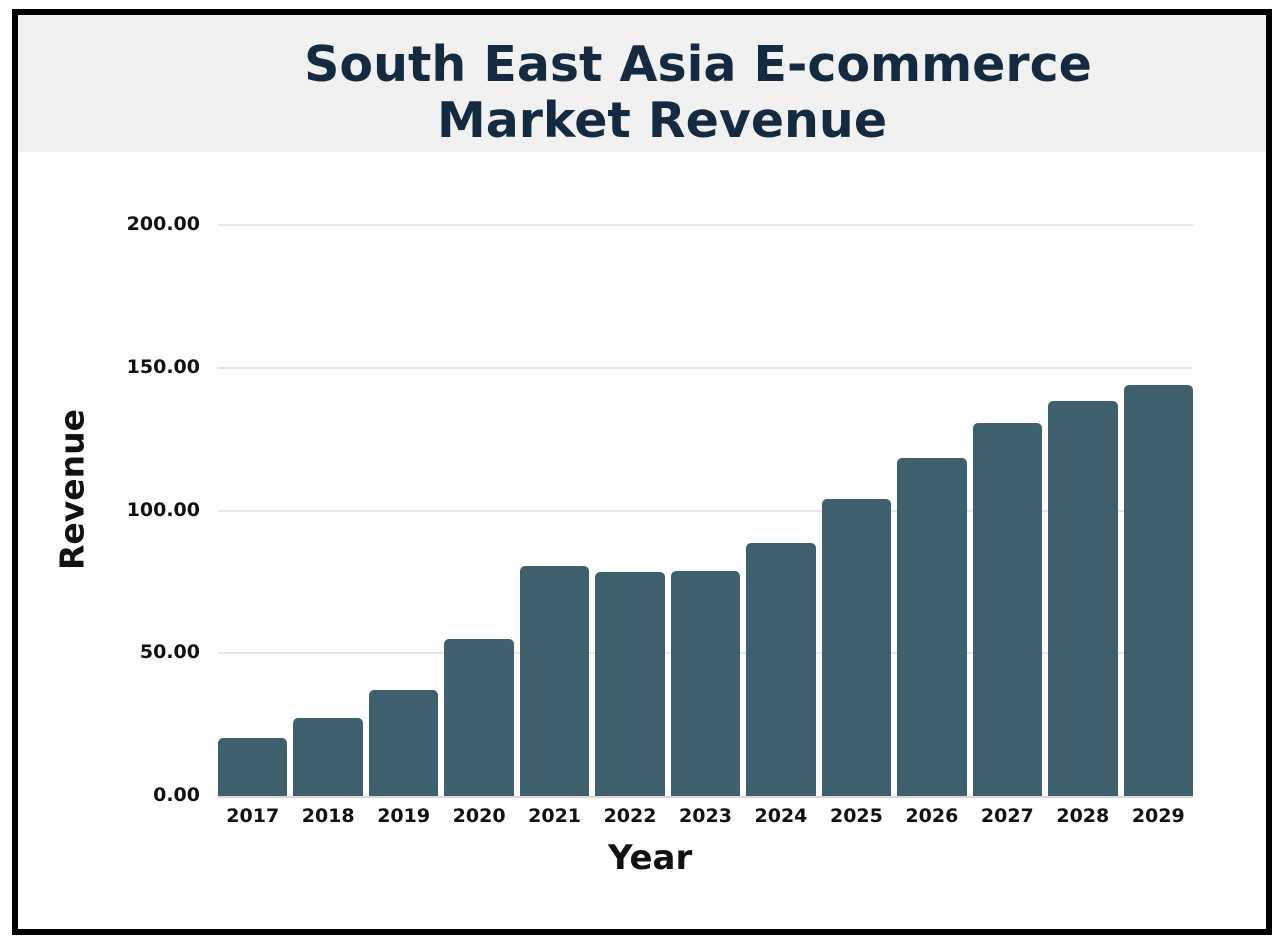 This screenshot has width=1282, height=944. I want to click on x-tick-label: 2022, so click(630, 816).